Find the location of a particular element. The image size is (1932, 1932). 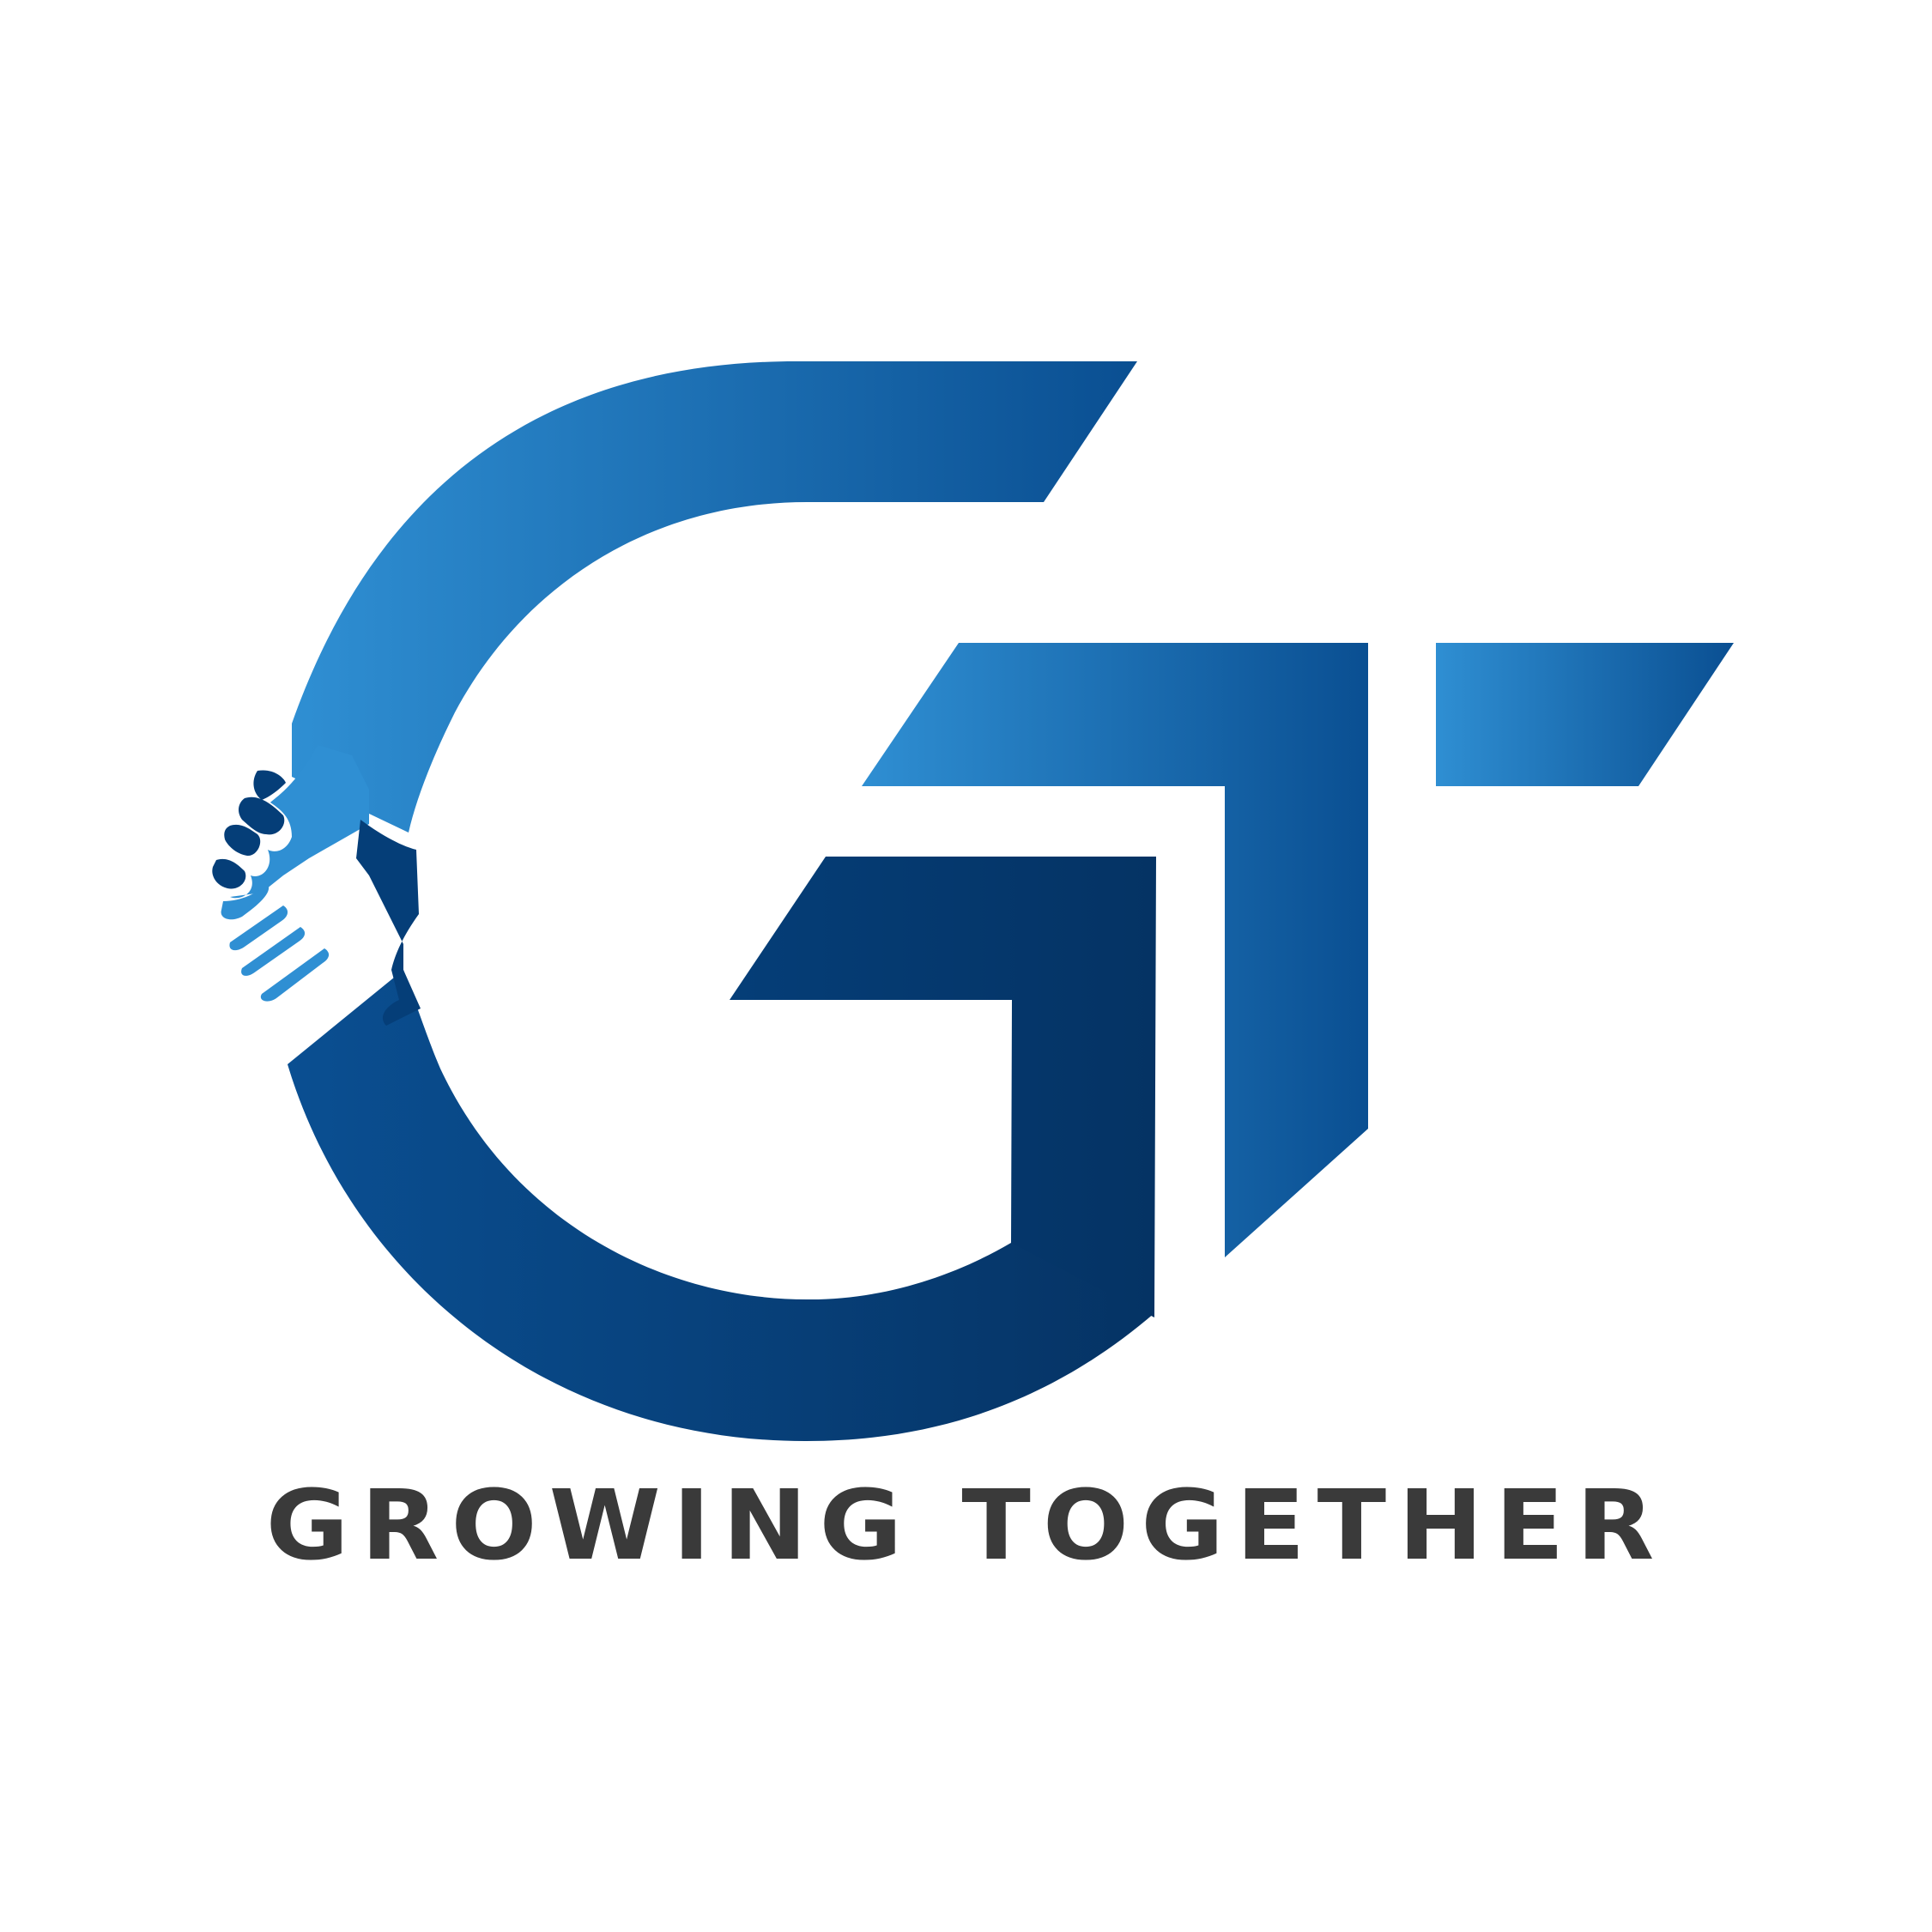

g-upper-arc is located at coordinates (714, 596).